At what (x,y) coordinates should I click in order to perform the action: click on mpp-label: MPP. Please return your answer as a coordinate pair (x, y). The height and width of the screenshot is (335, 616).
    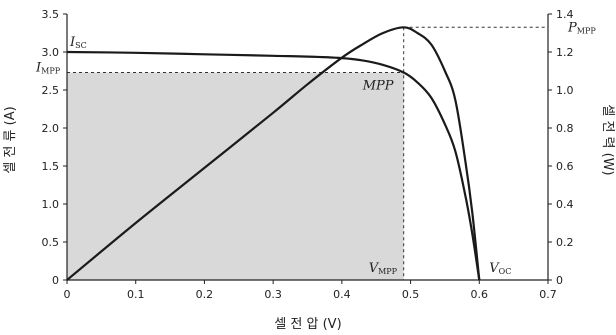
    Looking at the image, I should click on (378, 86).